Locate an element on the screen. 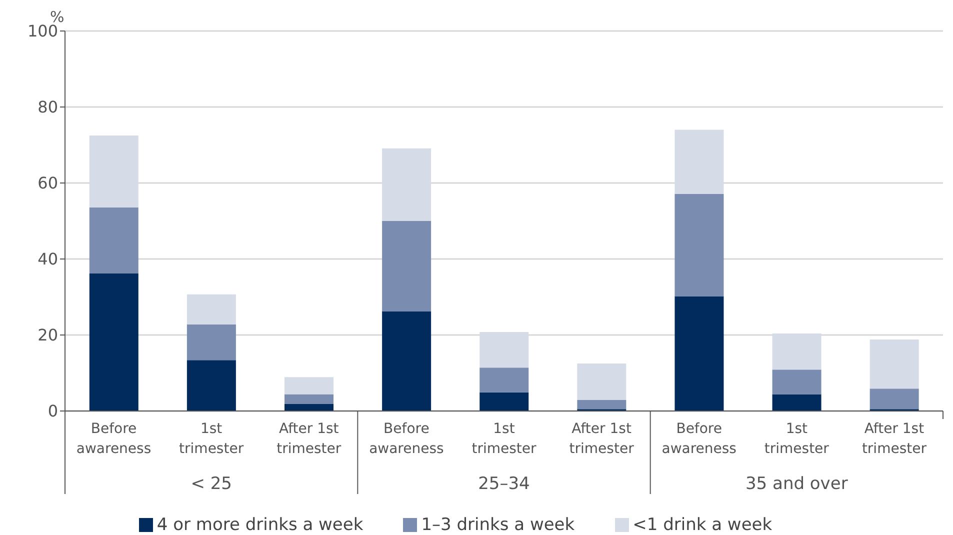 The image size is (953, 535). text: 35 and over is located at coordinates (796, 484).